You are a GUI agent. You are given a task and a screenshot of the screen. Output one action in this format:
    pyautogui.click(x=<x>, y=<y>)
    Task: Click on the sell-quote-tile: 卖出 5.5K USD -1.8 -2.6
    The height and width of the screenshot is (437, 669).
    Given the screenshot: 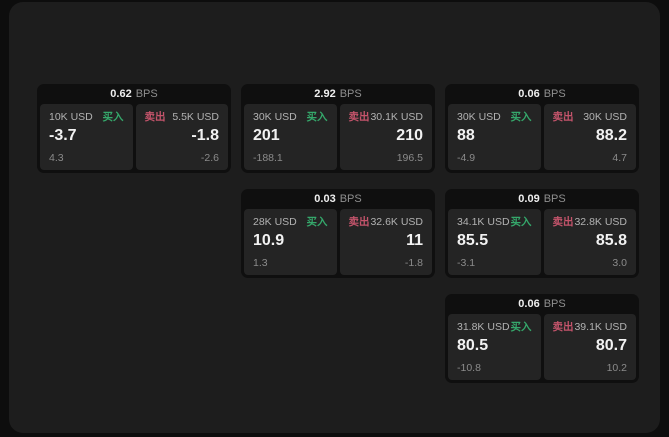 What is the action you would take?
    pyautogui.click(x=181, y=137)
    